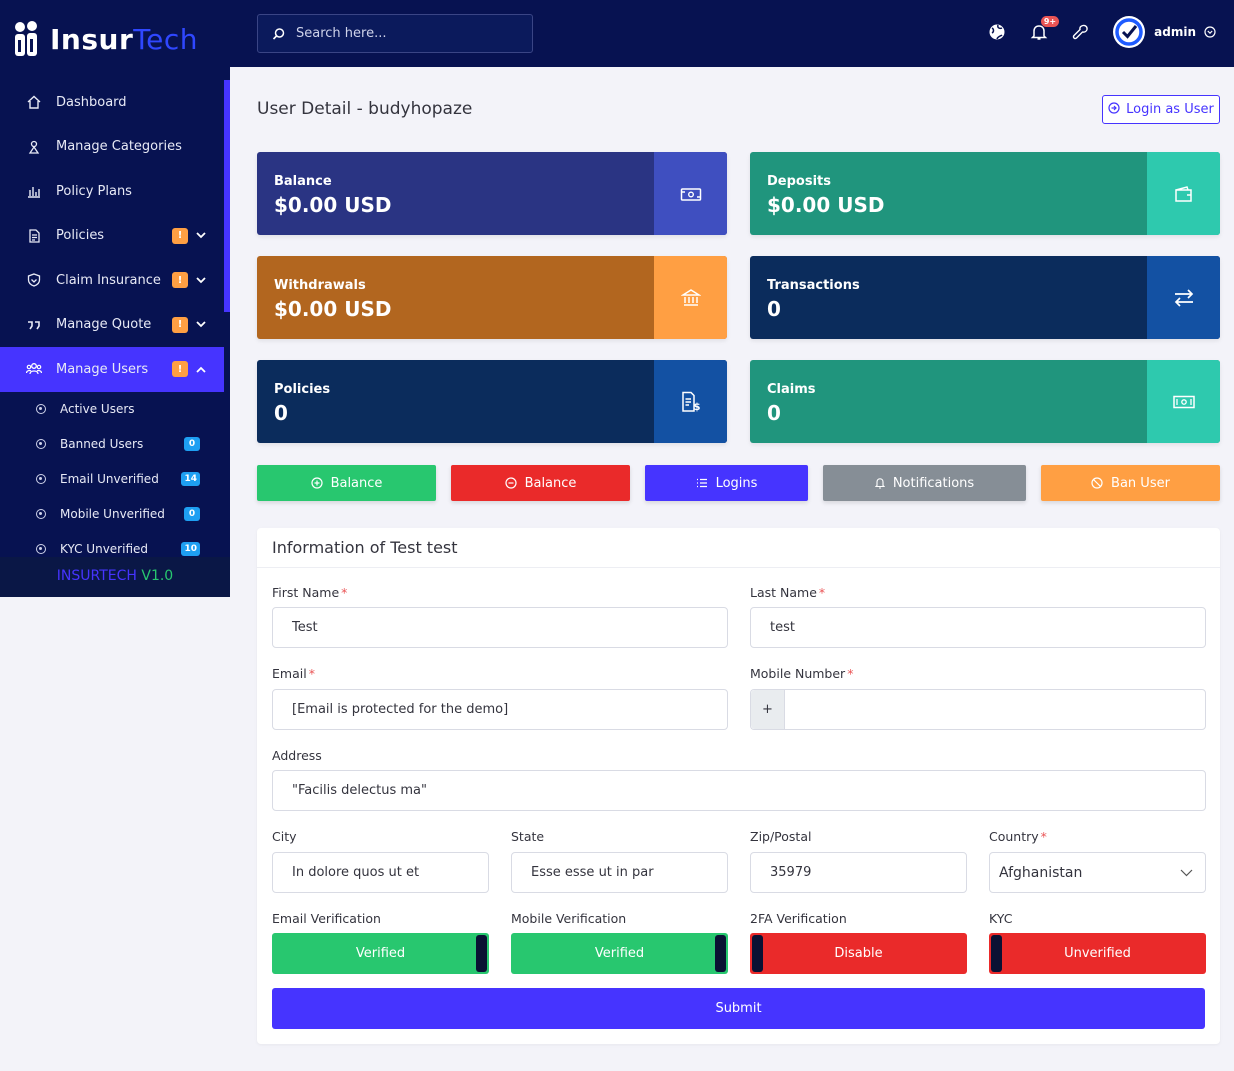 The height and width of the screenshot is (1071, 1234). Describe the element at coordinates (320, 285) in the screenshot. I see `widget-title: Withdrawals` at that location.